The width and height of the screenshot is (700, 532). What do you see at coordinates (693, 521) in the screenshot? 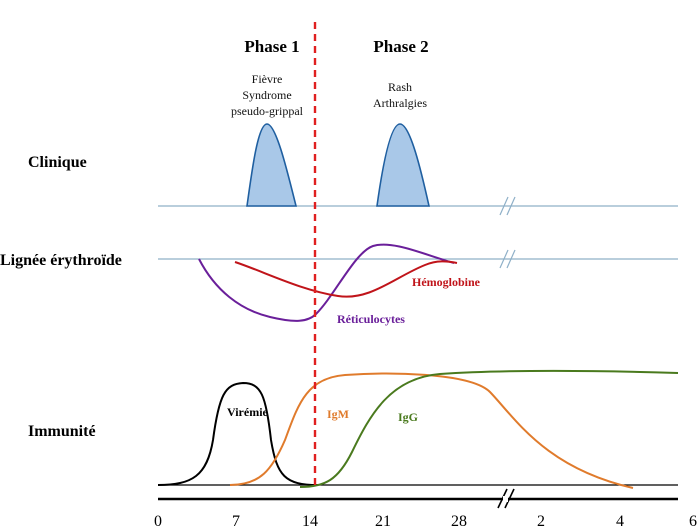
I see `tick-label-7: 6` at bounding box center [693, 521].